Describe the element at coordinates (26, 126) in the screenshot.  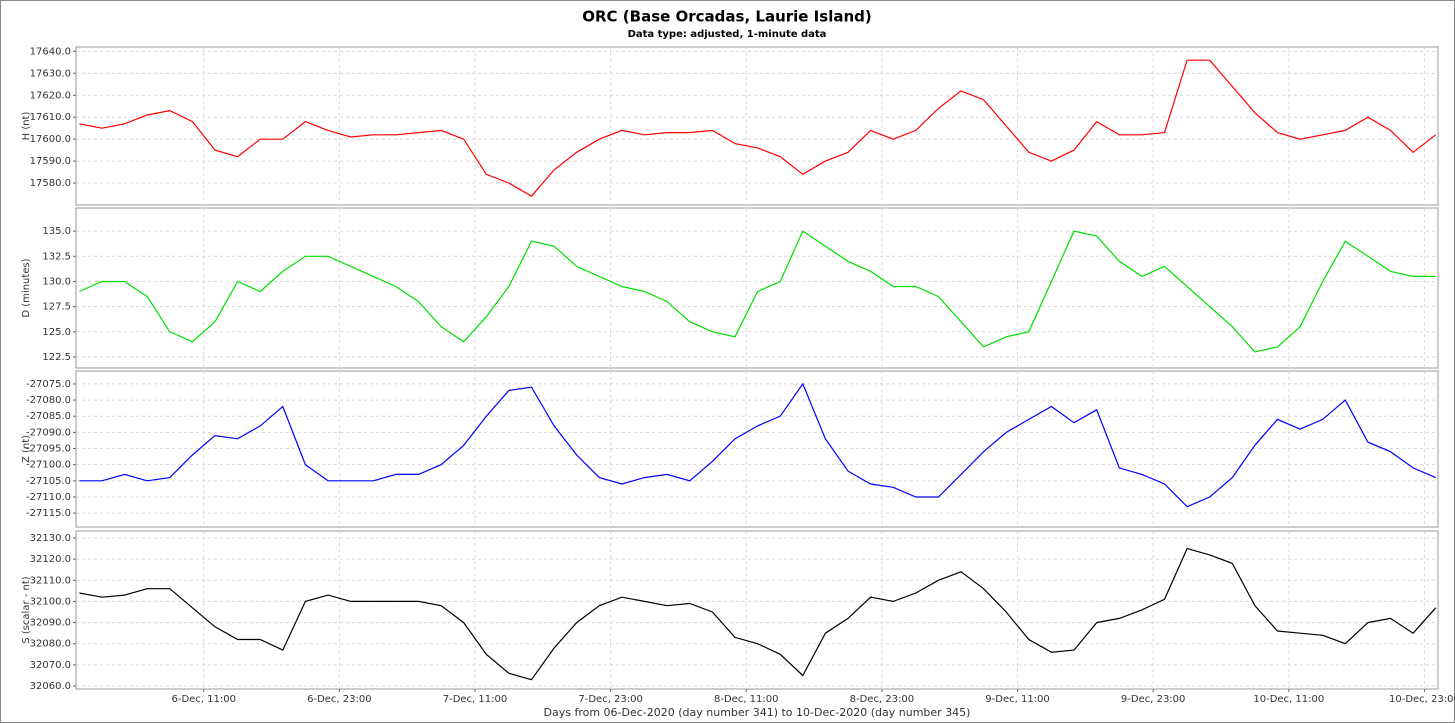
I see `y-axis-label: H (nt)` at that location.